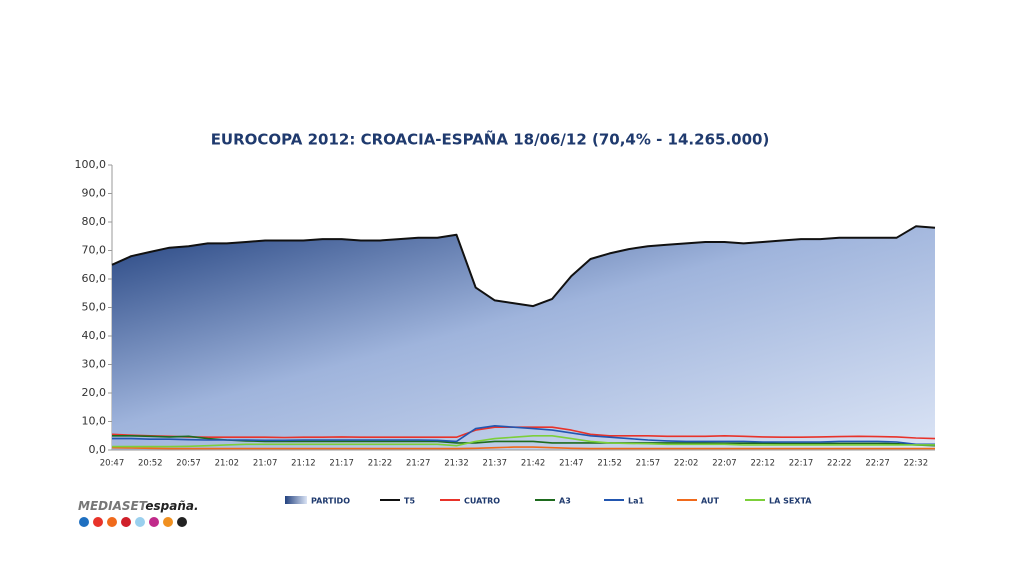 The height and width of the screenshot is (576, 1024). What do you see at coordinates (877, 464) in the screenshot?
I see `x-tick-label: 22:27` at bounding box center [877, 464].